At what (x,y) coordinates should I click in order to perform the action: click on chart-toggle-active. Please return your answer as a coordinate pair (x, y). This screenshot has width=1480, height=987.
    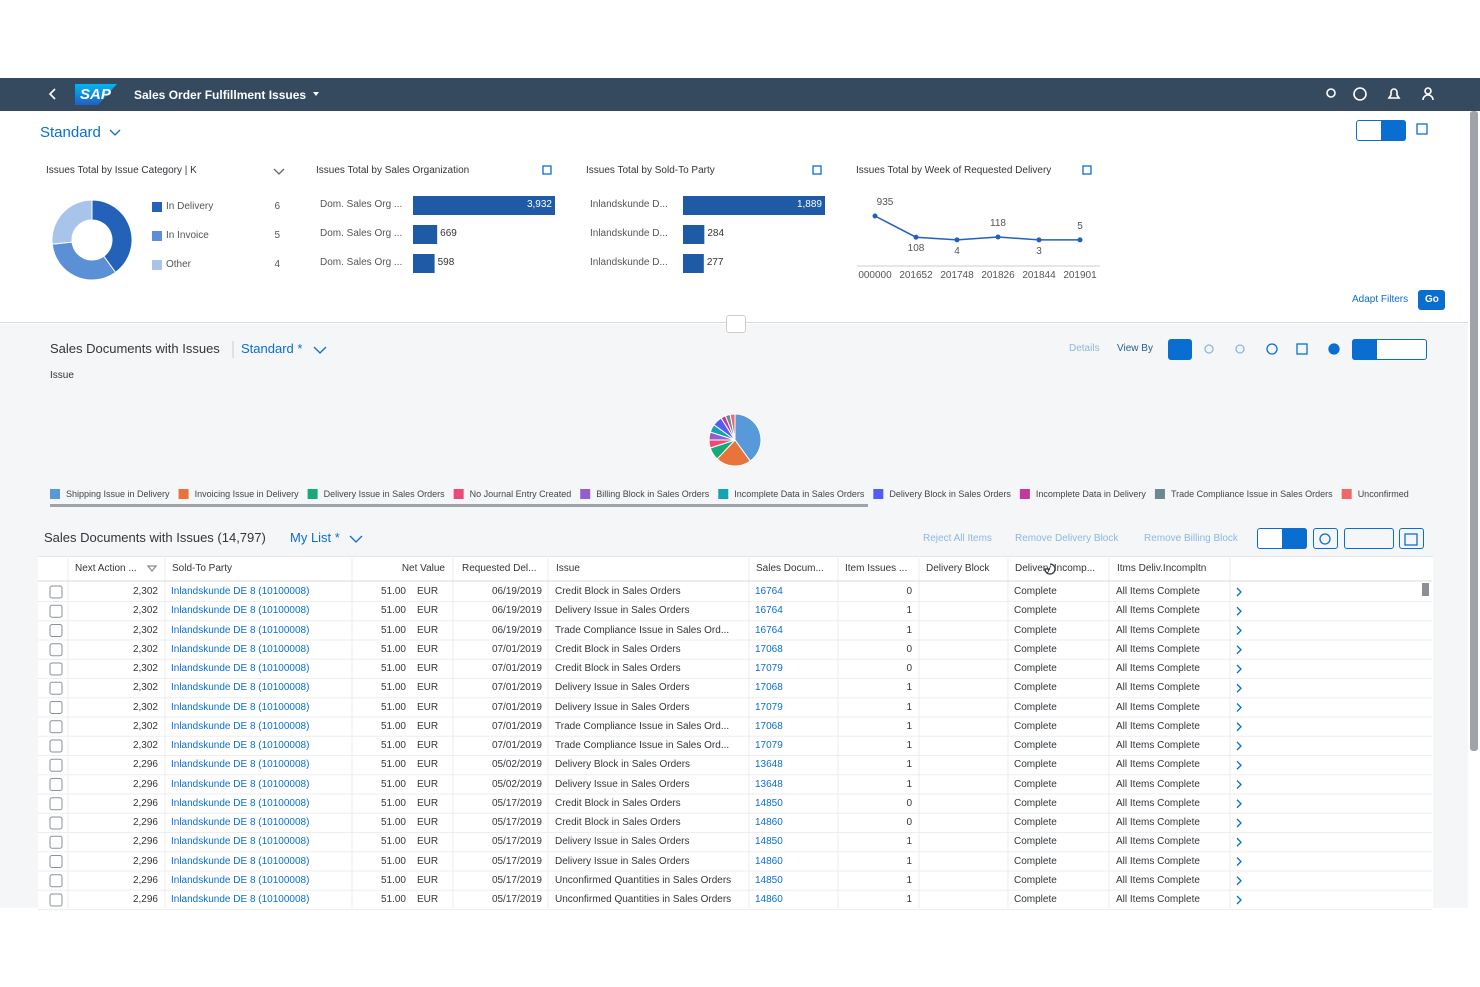
    Looking at the image, I should click on (1364, 349).